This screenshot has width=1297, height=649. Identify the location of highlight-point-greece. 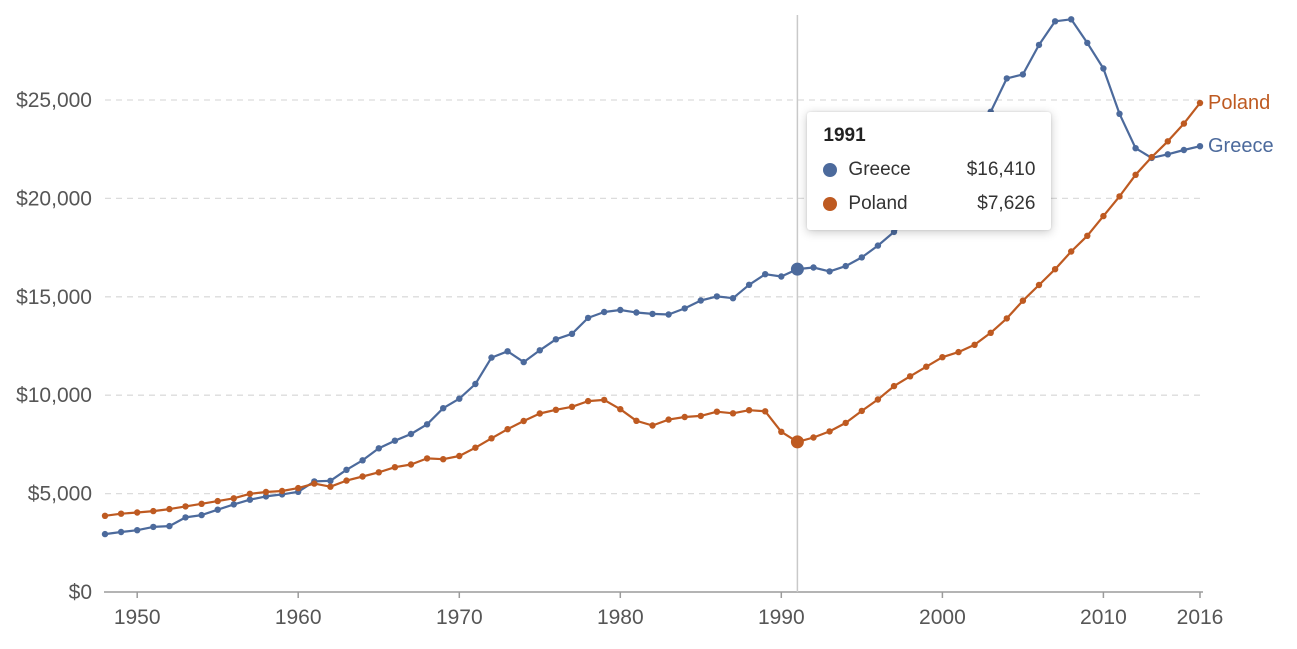
(797, 269).